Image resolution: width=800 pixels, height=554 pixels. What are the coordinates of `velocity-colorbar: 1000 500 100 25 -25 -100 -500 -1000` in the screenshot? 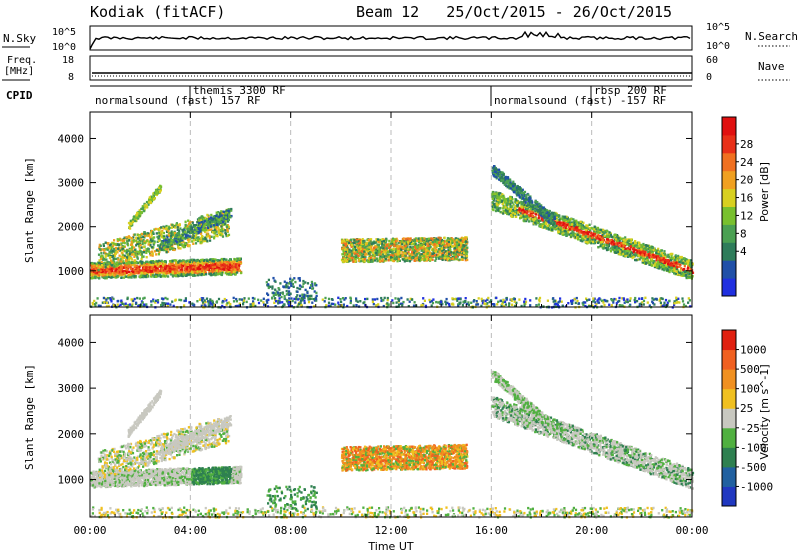 It's located at (747, 418).